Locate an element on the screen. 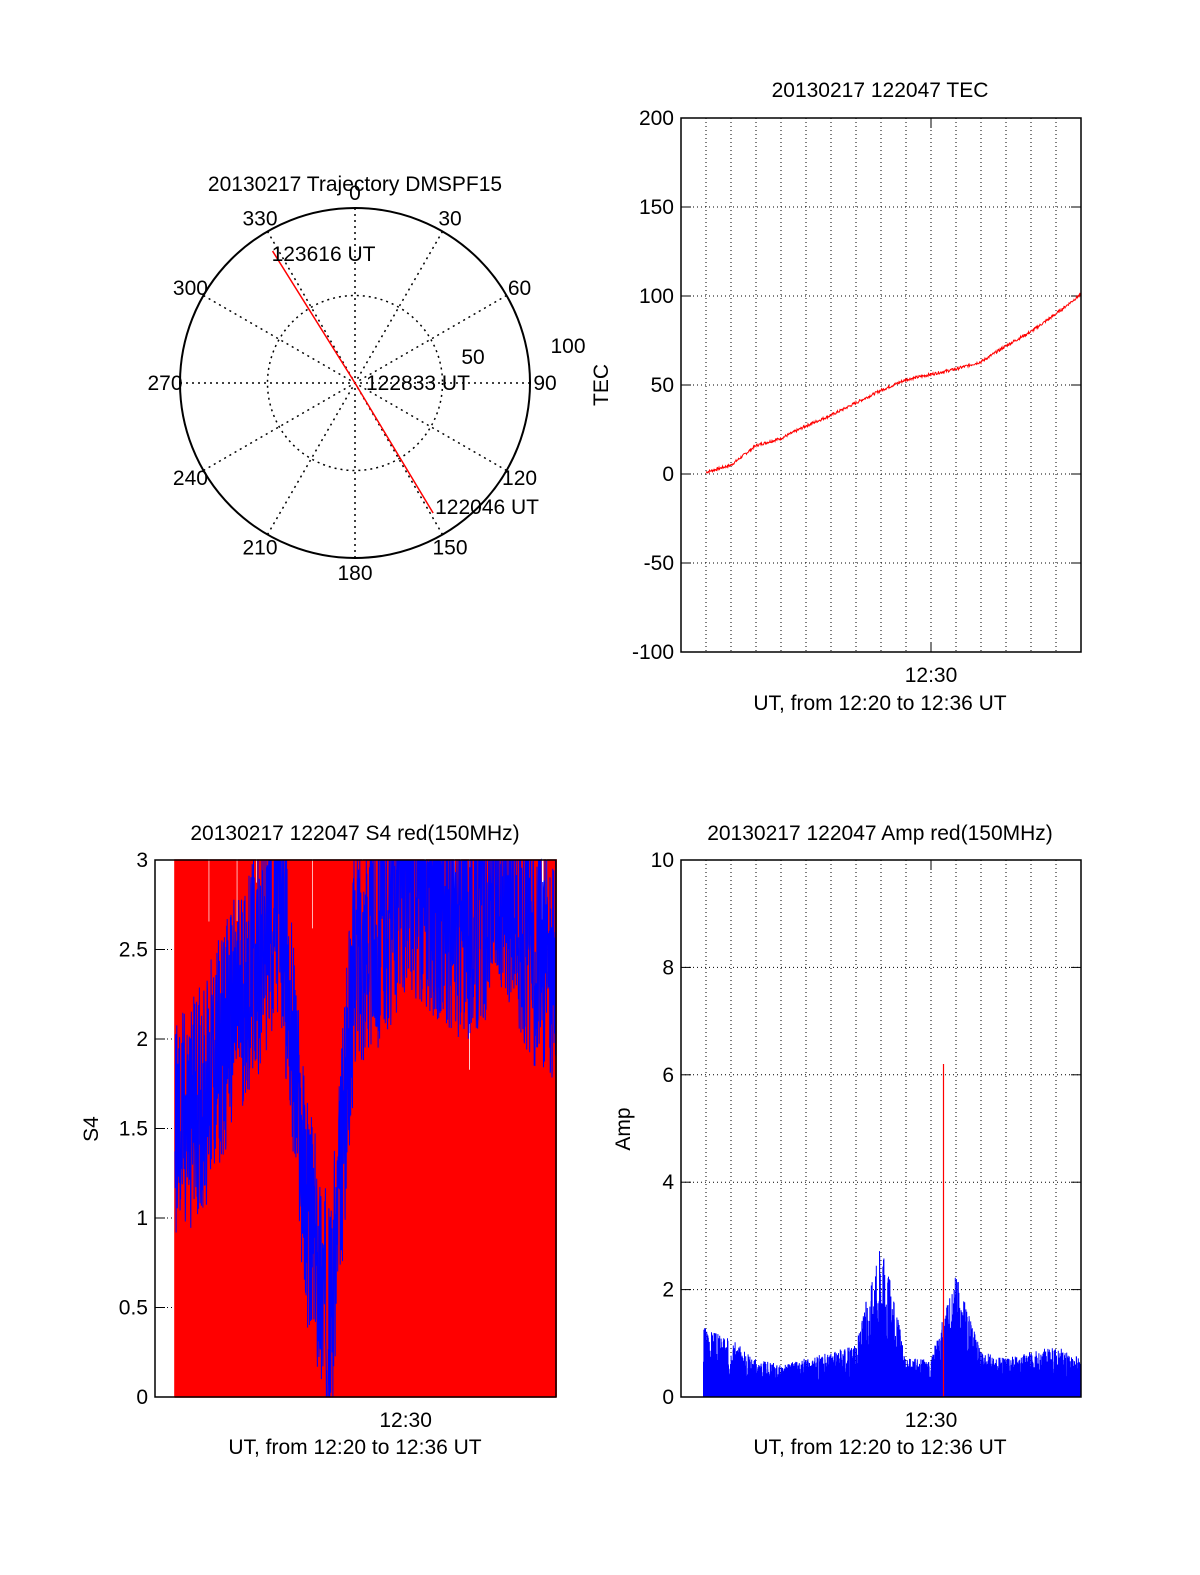 This screenshot has width=1200, height=1575. polar-title: 20130217 Trajectory DMSPF15 is located at coordinates (355, 184).